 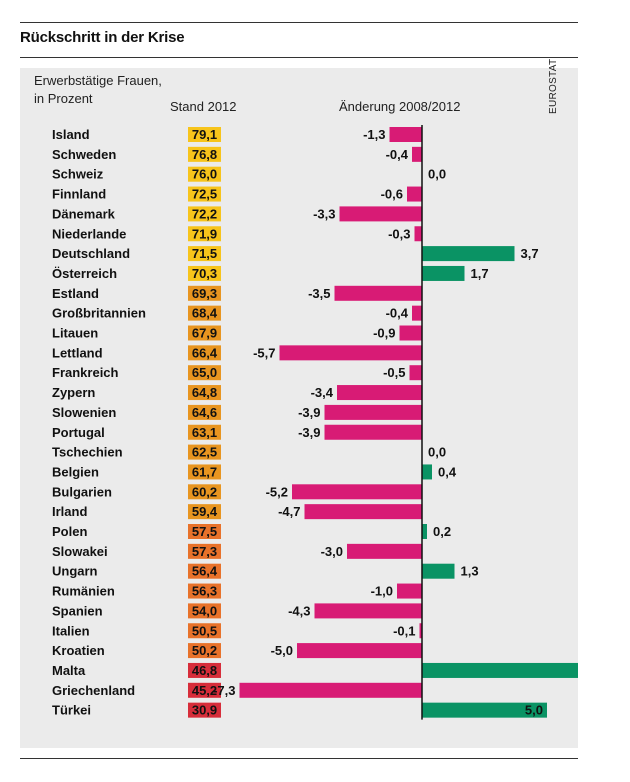 What do you see at coordinates (251, 531) in the screenshot?
I see `chart-row: Polen 57,5 0,2` at bounding box center [251, 531].